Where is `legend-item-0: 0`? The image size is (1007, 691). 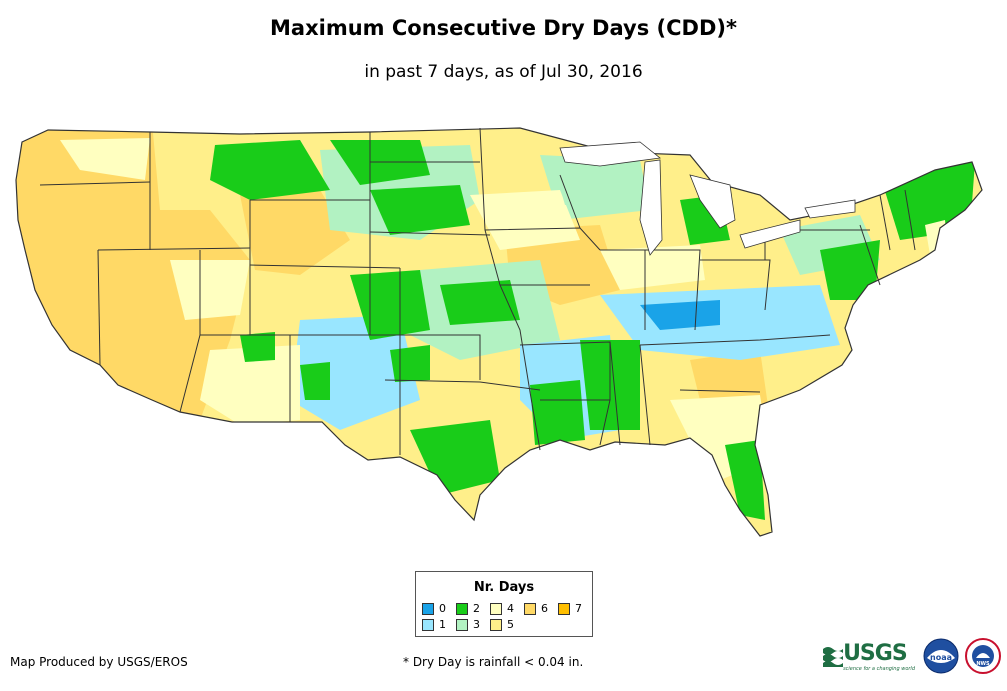
legend-item-0: 0 is located at coordinates (434, 608).